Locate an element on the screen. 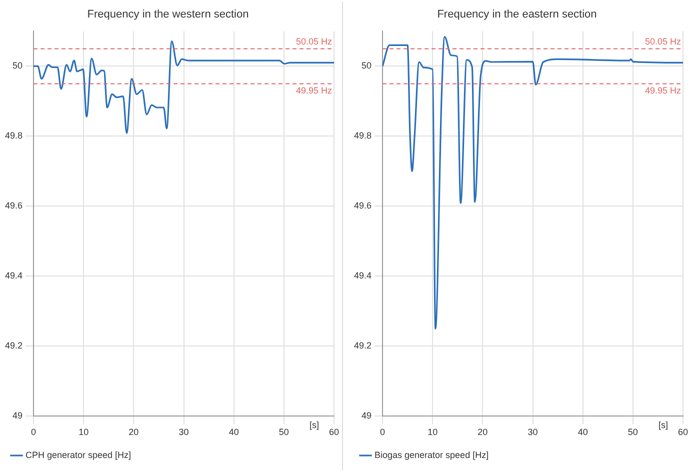  chart-title: Frequency in the eastern section is located at coordinates (517, 14).